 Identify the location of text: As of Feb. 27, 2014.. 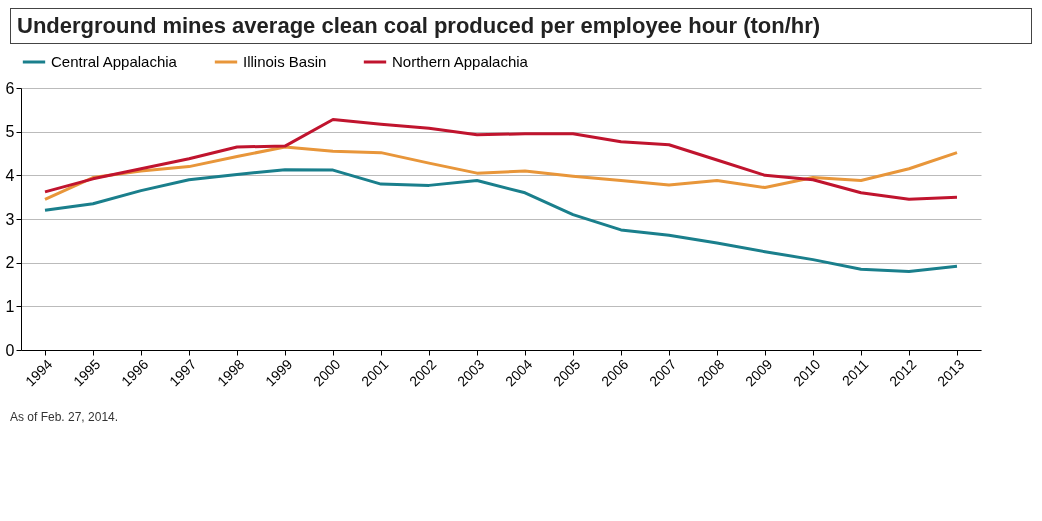
(65, 417).